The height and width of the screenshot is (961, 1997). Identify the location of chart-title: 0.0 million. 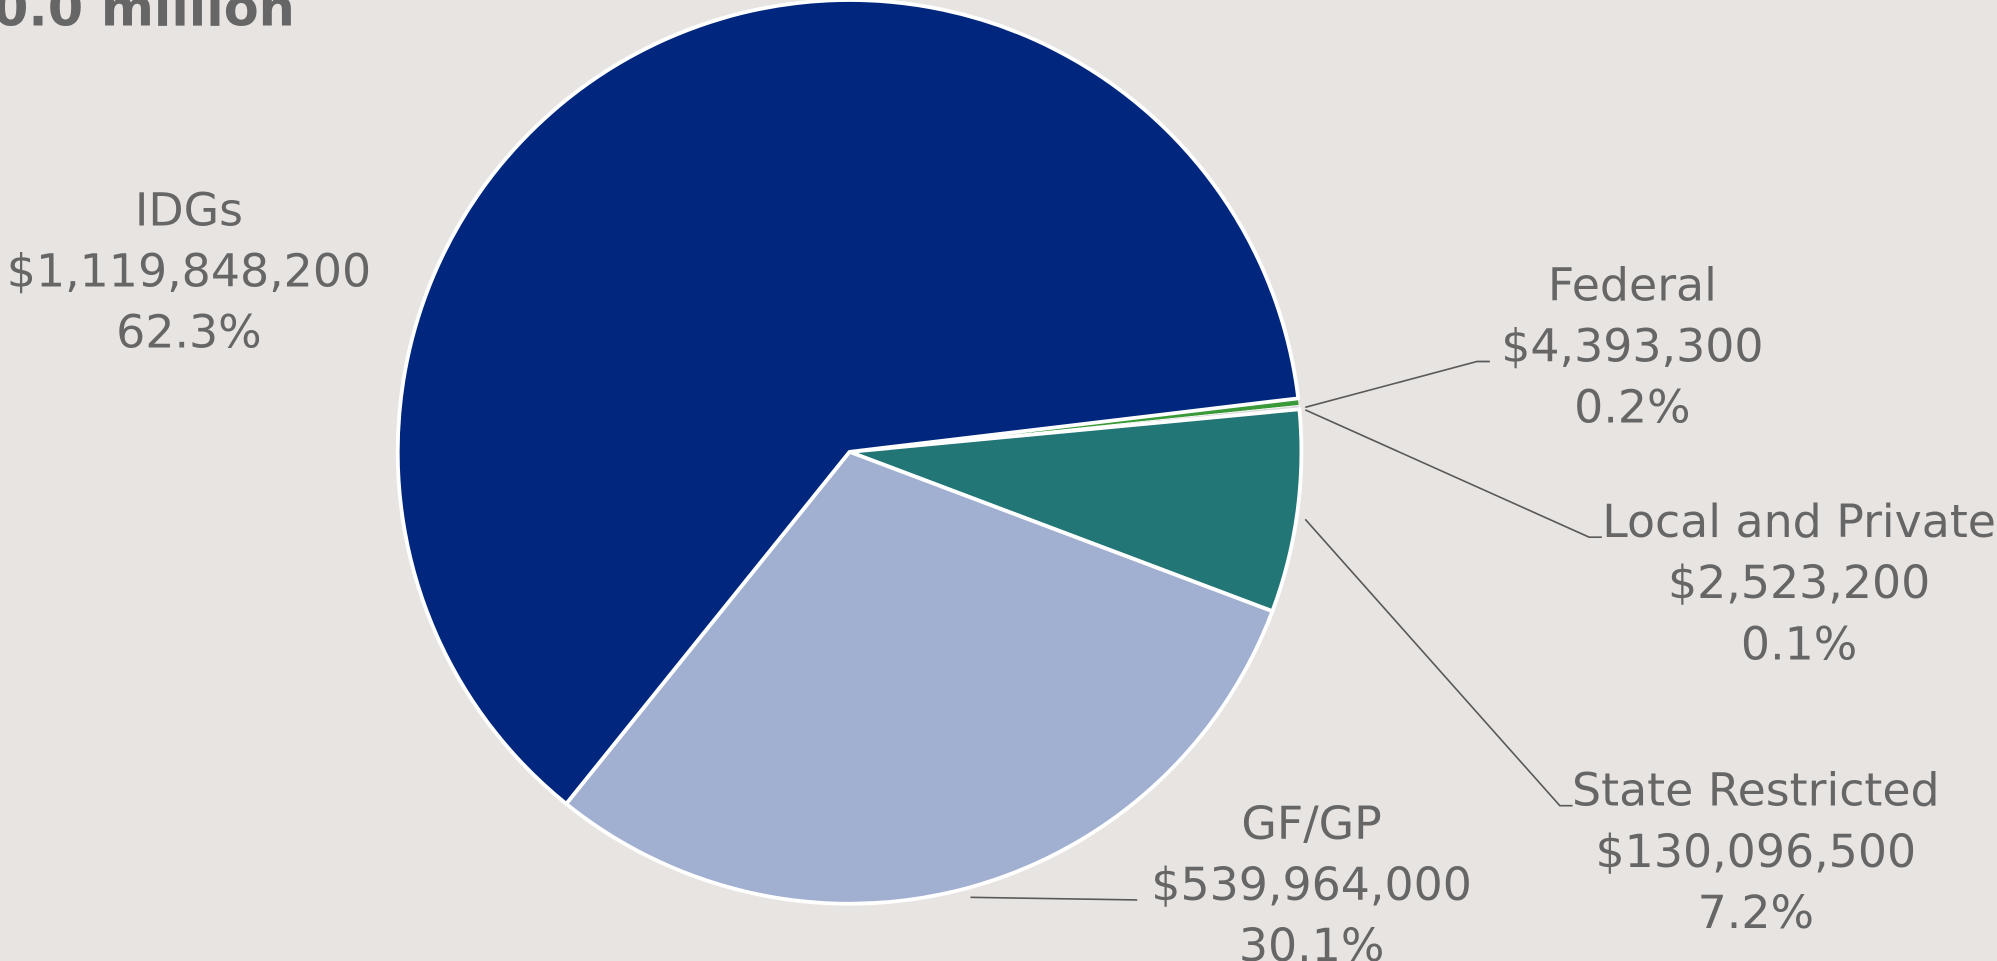
(147, 19).